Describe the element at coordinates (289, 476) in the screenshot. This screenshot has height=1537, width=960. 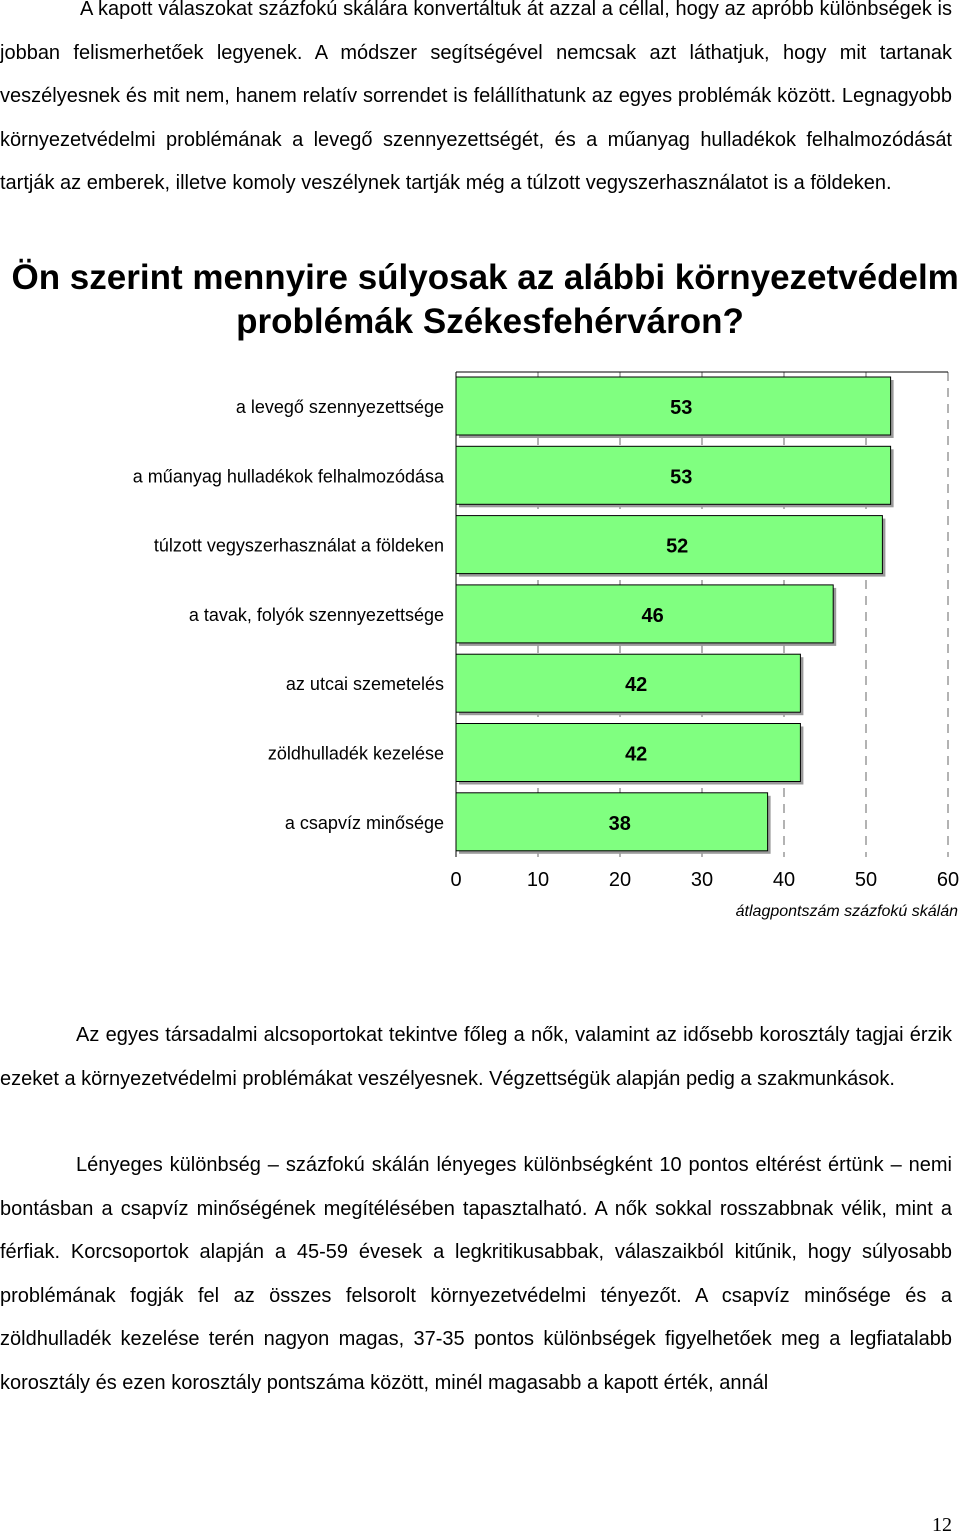
I see `category-label: a műanyag hulladékok felhalmozódása` at that location.